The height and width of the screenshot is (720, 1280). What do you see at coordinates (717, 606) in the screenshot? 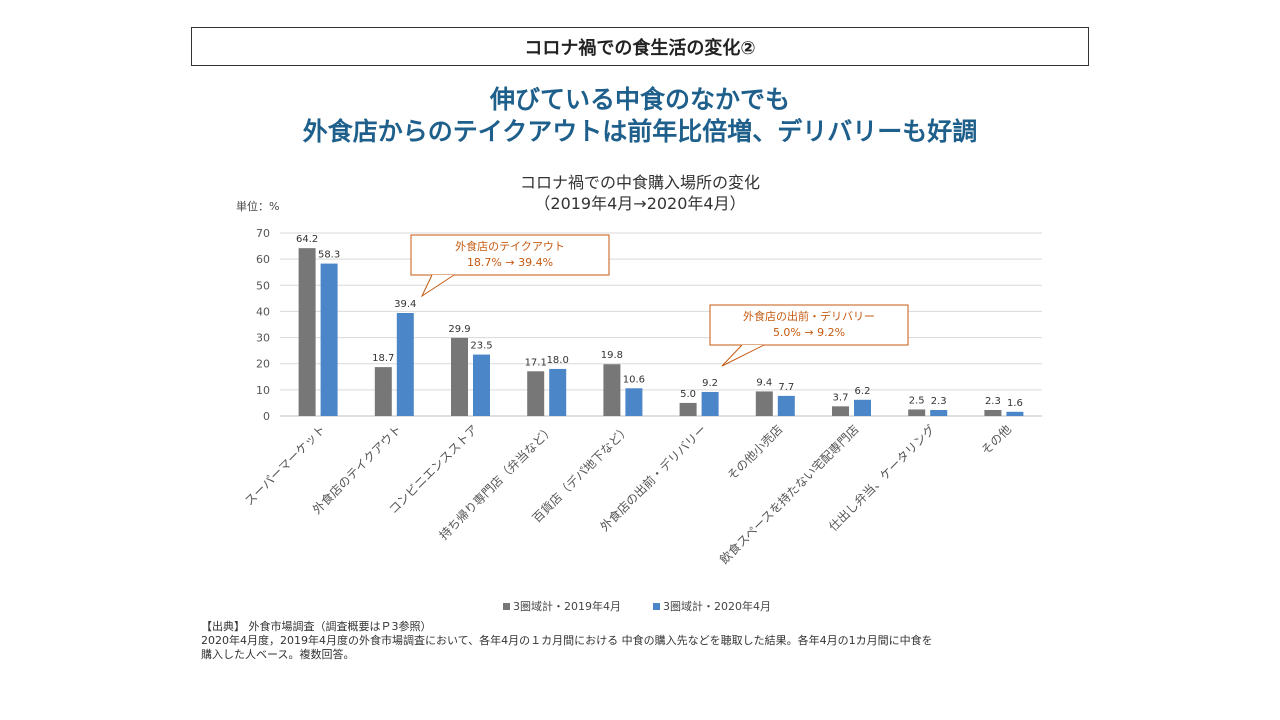
I see `legend-label: 3圏域計・2020年4月` at bounding box center [717, 606].